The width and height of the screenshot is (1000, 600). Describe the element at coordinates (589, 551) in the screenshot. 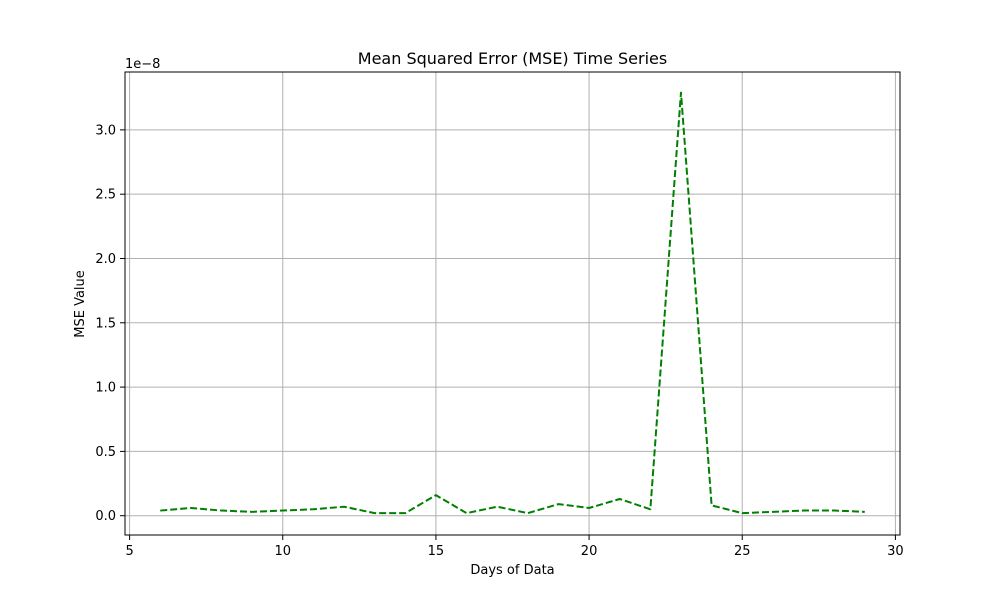

I see `x-tick-label: 20` at that location.